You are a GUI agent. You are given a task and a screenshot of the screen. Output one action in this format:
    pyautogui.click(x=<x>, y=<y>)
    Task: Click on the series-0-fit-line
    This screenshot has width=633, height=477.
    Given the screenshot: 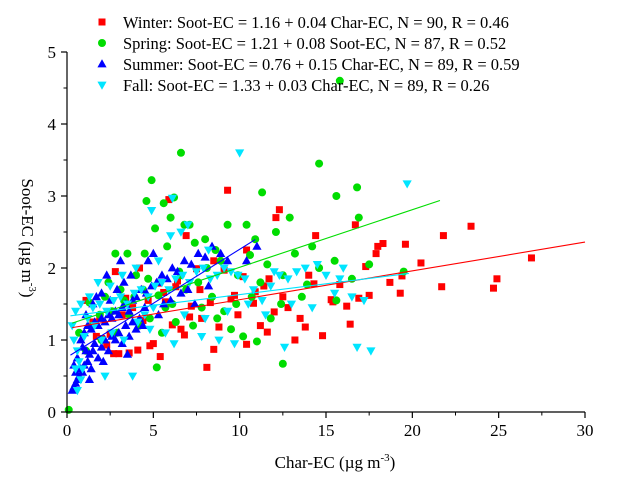 What is the action you would take?
    pyautogui.click(x=329, y=285)
    